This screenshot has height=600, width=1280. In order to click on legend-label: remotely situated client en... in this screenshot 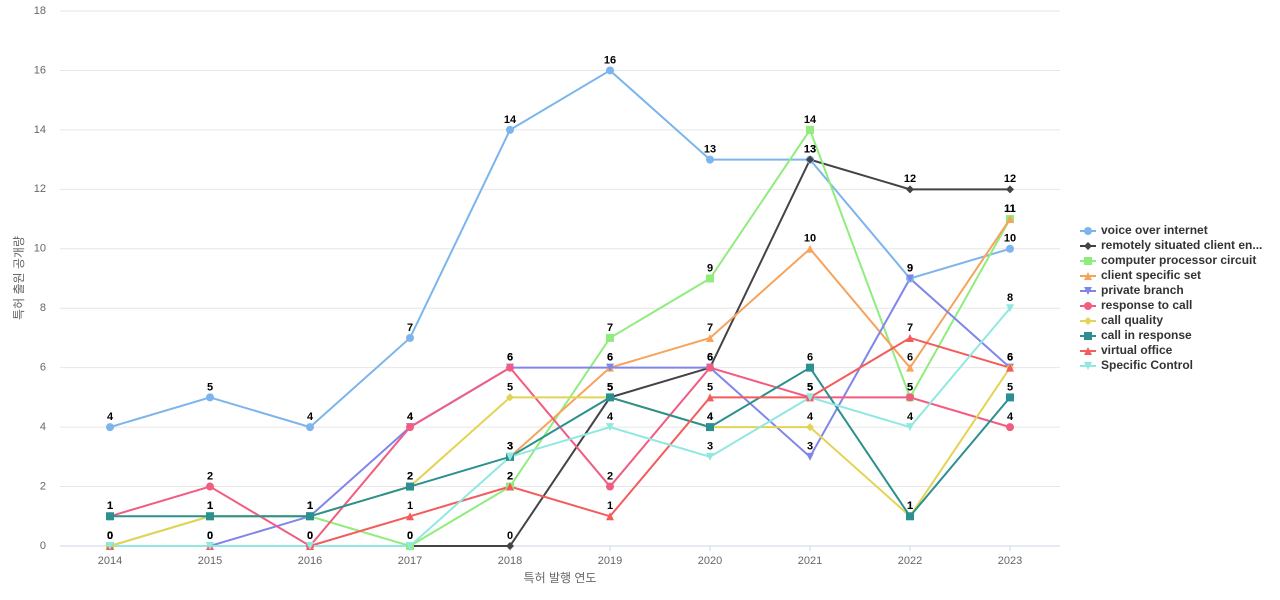, I will do `click(1181, 245)`.